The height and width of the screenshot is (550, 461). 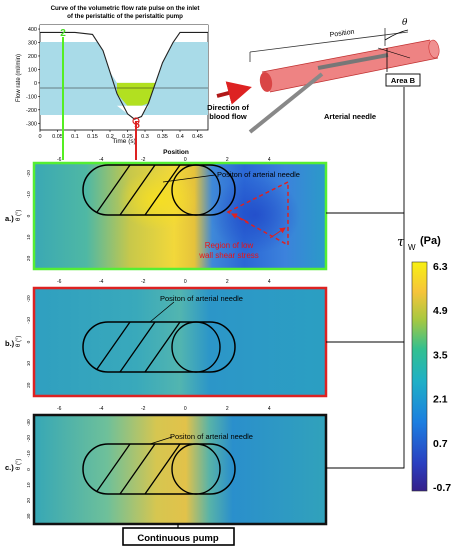 I want to click on panel-a-needle-outline, so click(x=159, y=190).